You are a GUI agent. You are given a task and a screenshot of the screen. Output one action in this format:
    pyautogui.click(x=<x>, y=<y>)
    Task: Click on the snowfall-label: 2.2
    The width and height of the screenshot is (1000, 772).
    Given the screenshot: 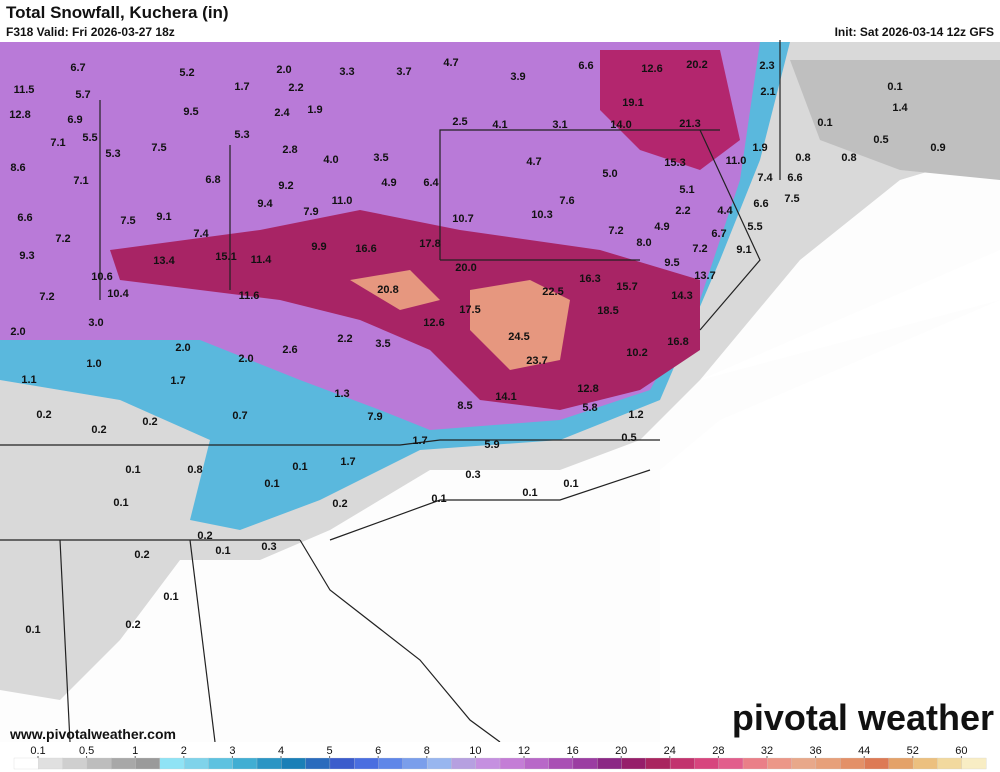 What is the action you would take?
    pyautogui.click(x=344, y=339)
    